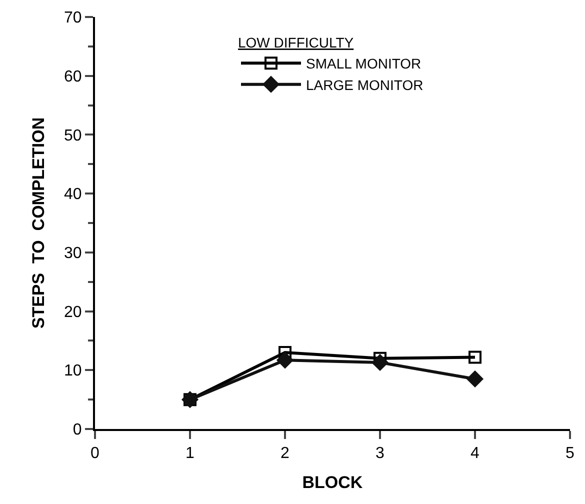 This screenshot has height=504, width=585. Describe the element at coordinates (73, 135) in the screenshot. I see `y-tick-label: 50` at that location.